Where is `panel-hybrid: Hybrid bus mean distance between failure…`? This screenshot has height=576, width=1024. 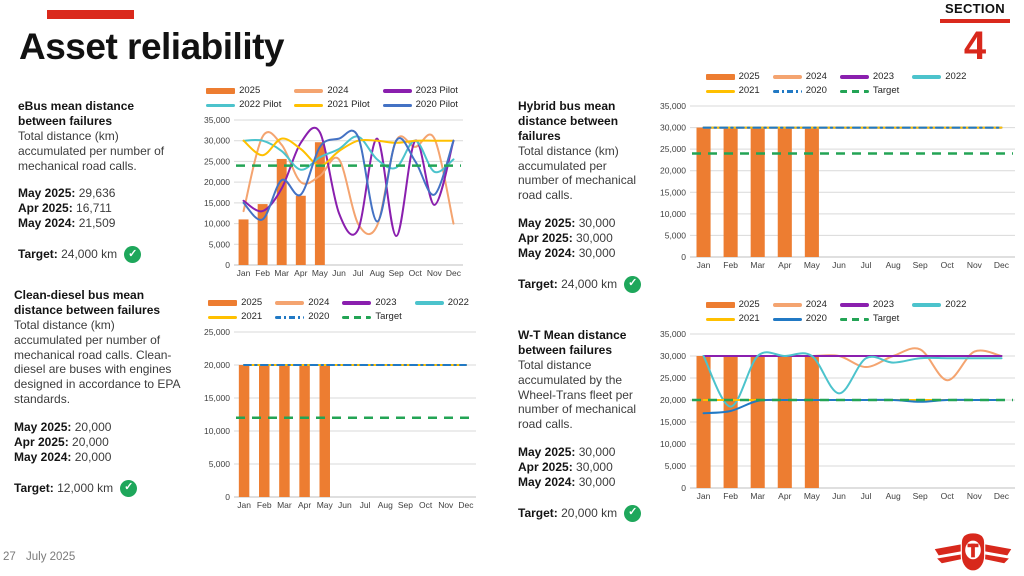
panel-hybrid: Hybrid bus mean distance between failure… is located at coordinates (583, 196).